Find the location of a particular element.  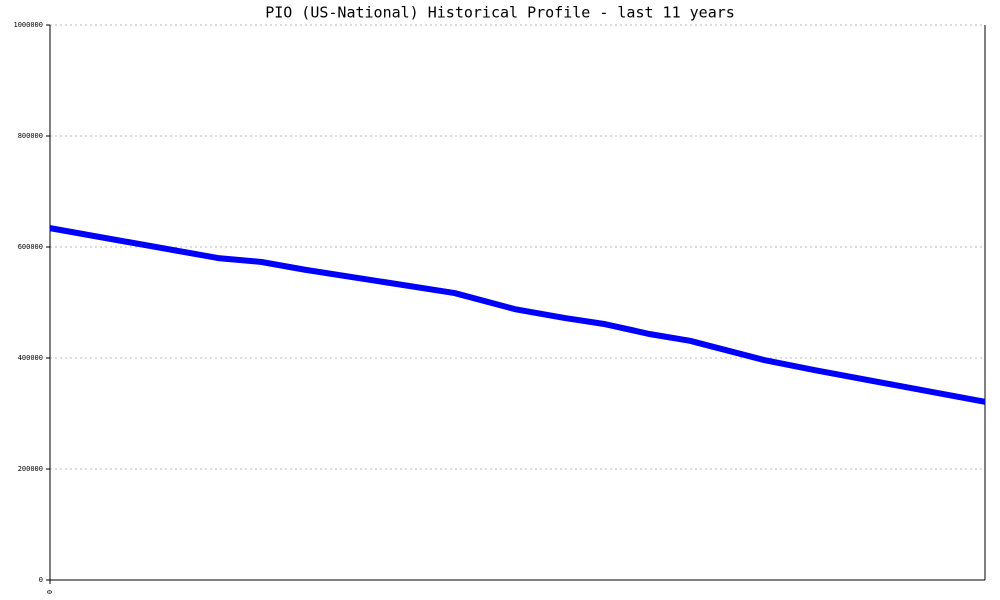

x-tick-label: 0 is located at coordinates (50, 592).